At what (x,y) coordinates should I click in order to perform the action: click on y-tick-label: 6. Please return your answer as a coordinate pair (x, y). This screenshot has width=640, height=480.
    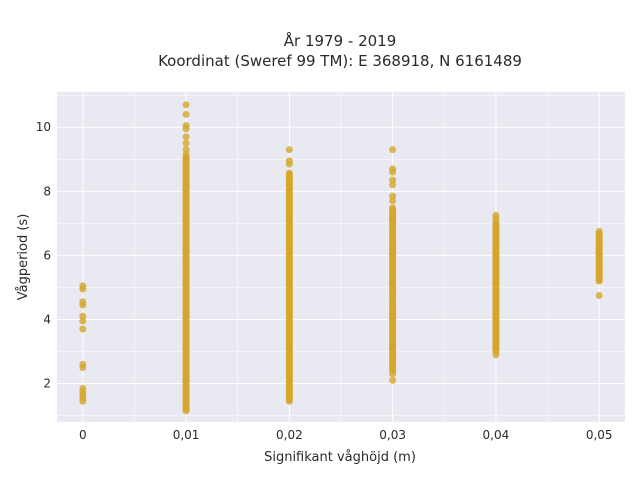
    Looking at the image, I should click on (47, 255).